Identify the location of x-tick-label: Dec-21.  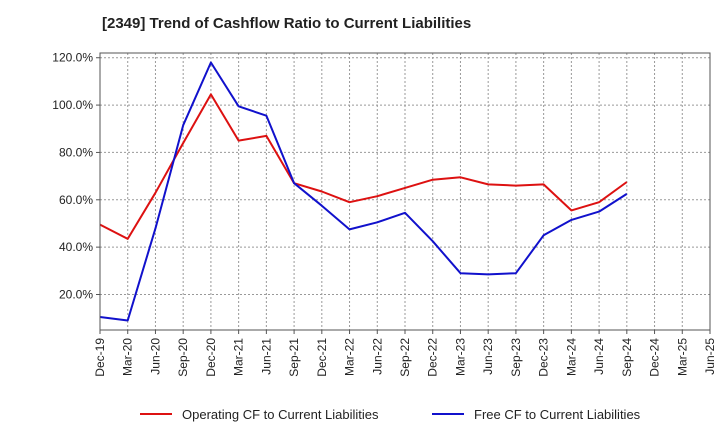
(322, 357).